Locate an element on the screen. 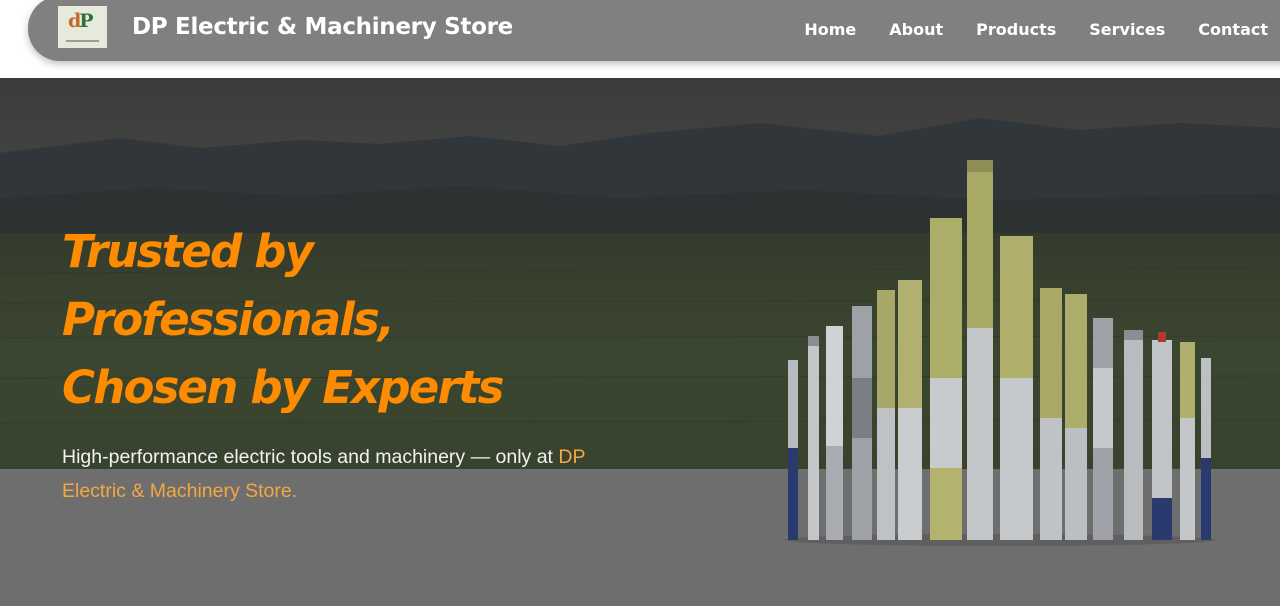 This screenshot has height=606, width=1280. hero-subtitle-highlight: DP Electric & Machinery Store. is located at coordinates (324, 474).